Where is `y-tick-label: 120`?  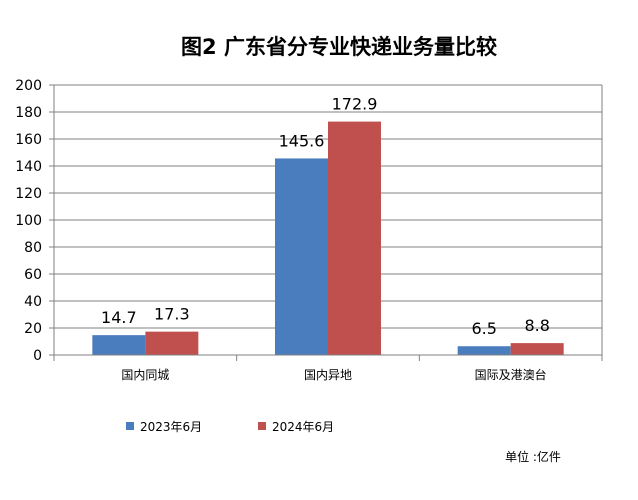
y-tick-label: 120 is located at coordinates (28, 194).